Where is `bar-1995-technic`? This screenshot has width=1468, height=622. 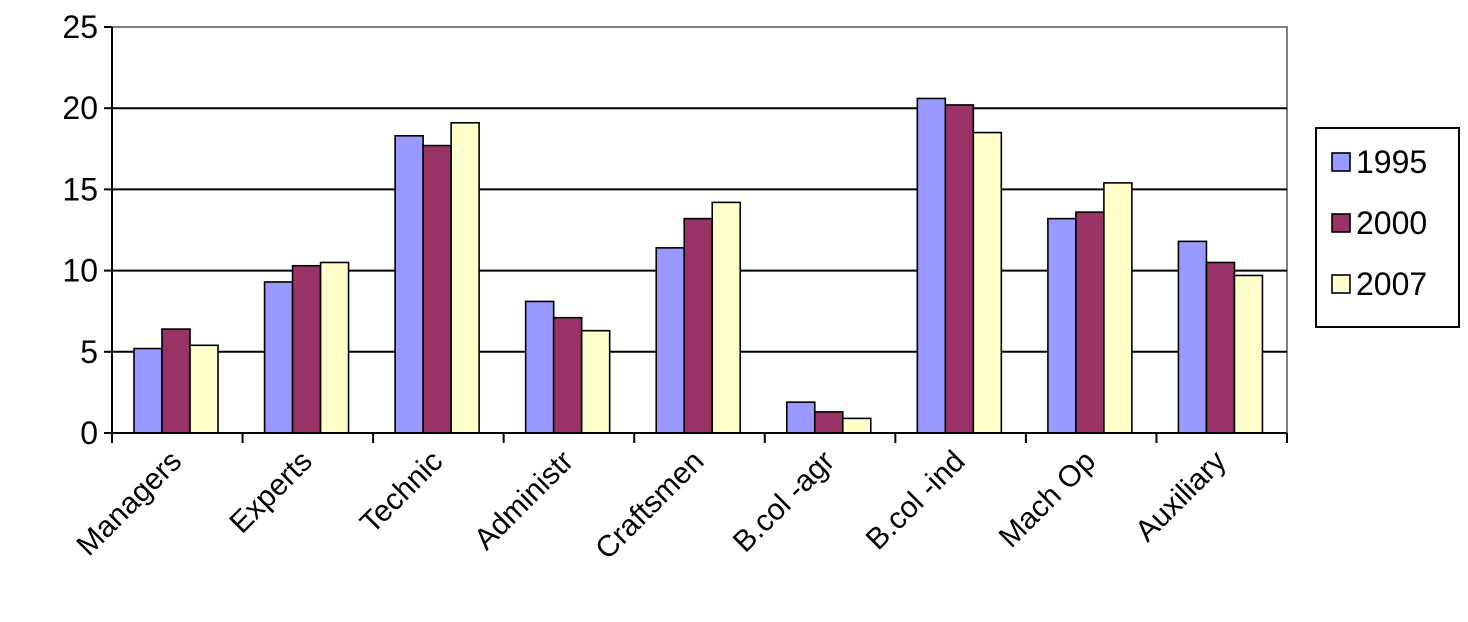
bar-1995-technic is located at coordinates (409, 284).